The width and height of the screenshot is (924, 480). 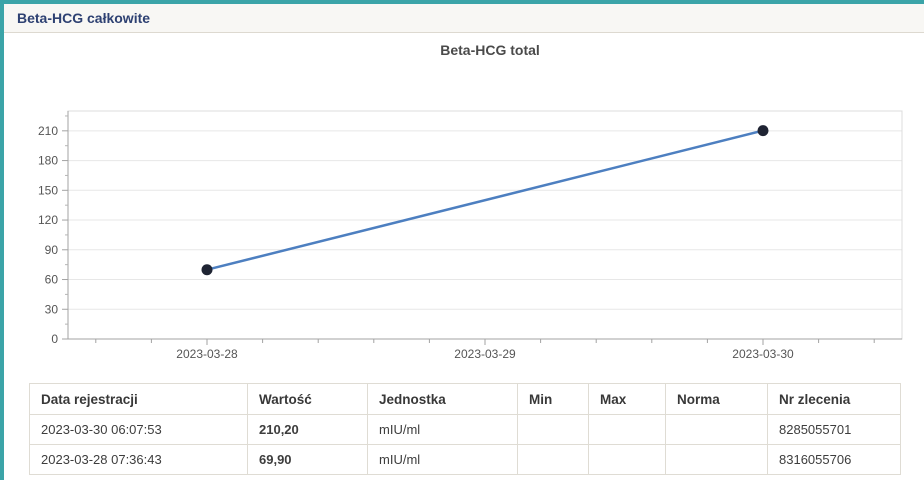 I want to click on table-cell: 69,90, so click(x=307, y=459).